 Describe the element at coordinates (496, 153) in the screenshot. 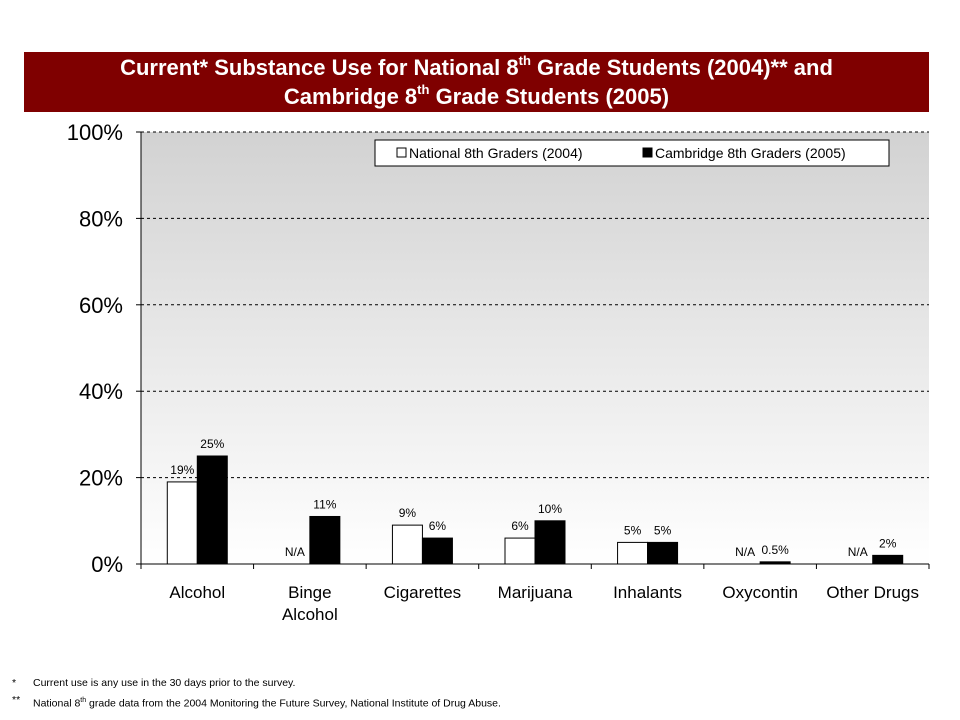

I see `legend-label: National 8th Graders (2004)` at that location.